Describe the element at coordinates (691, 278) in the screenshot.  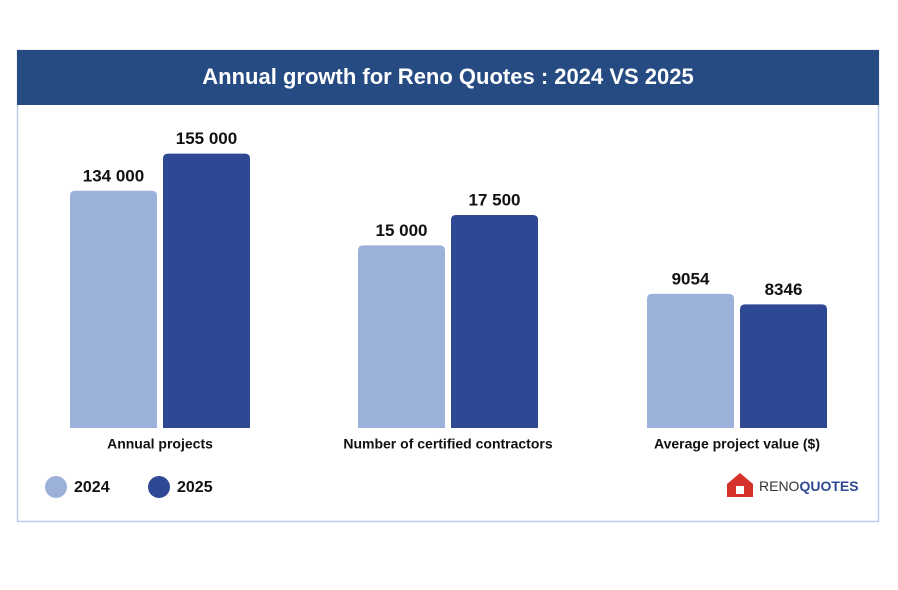
I see `value-label: 9054` at that location.